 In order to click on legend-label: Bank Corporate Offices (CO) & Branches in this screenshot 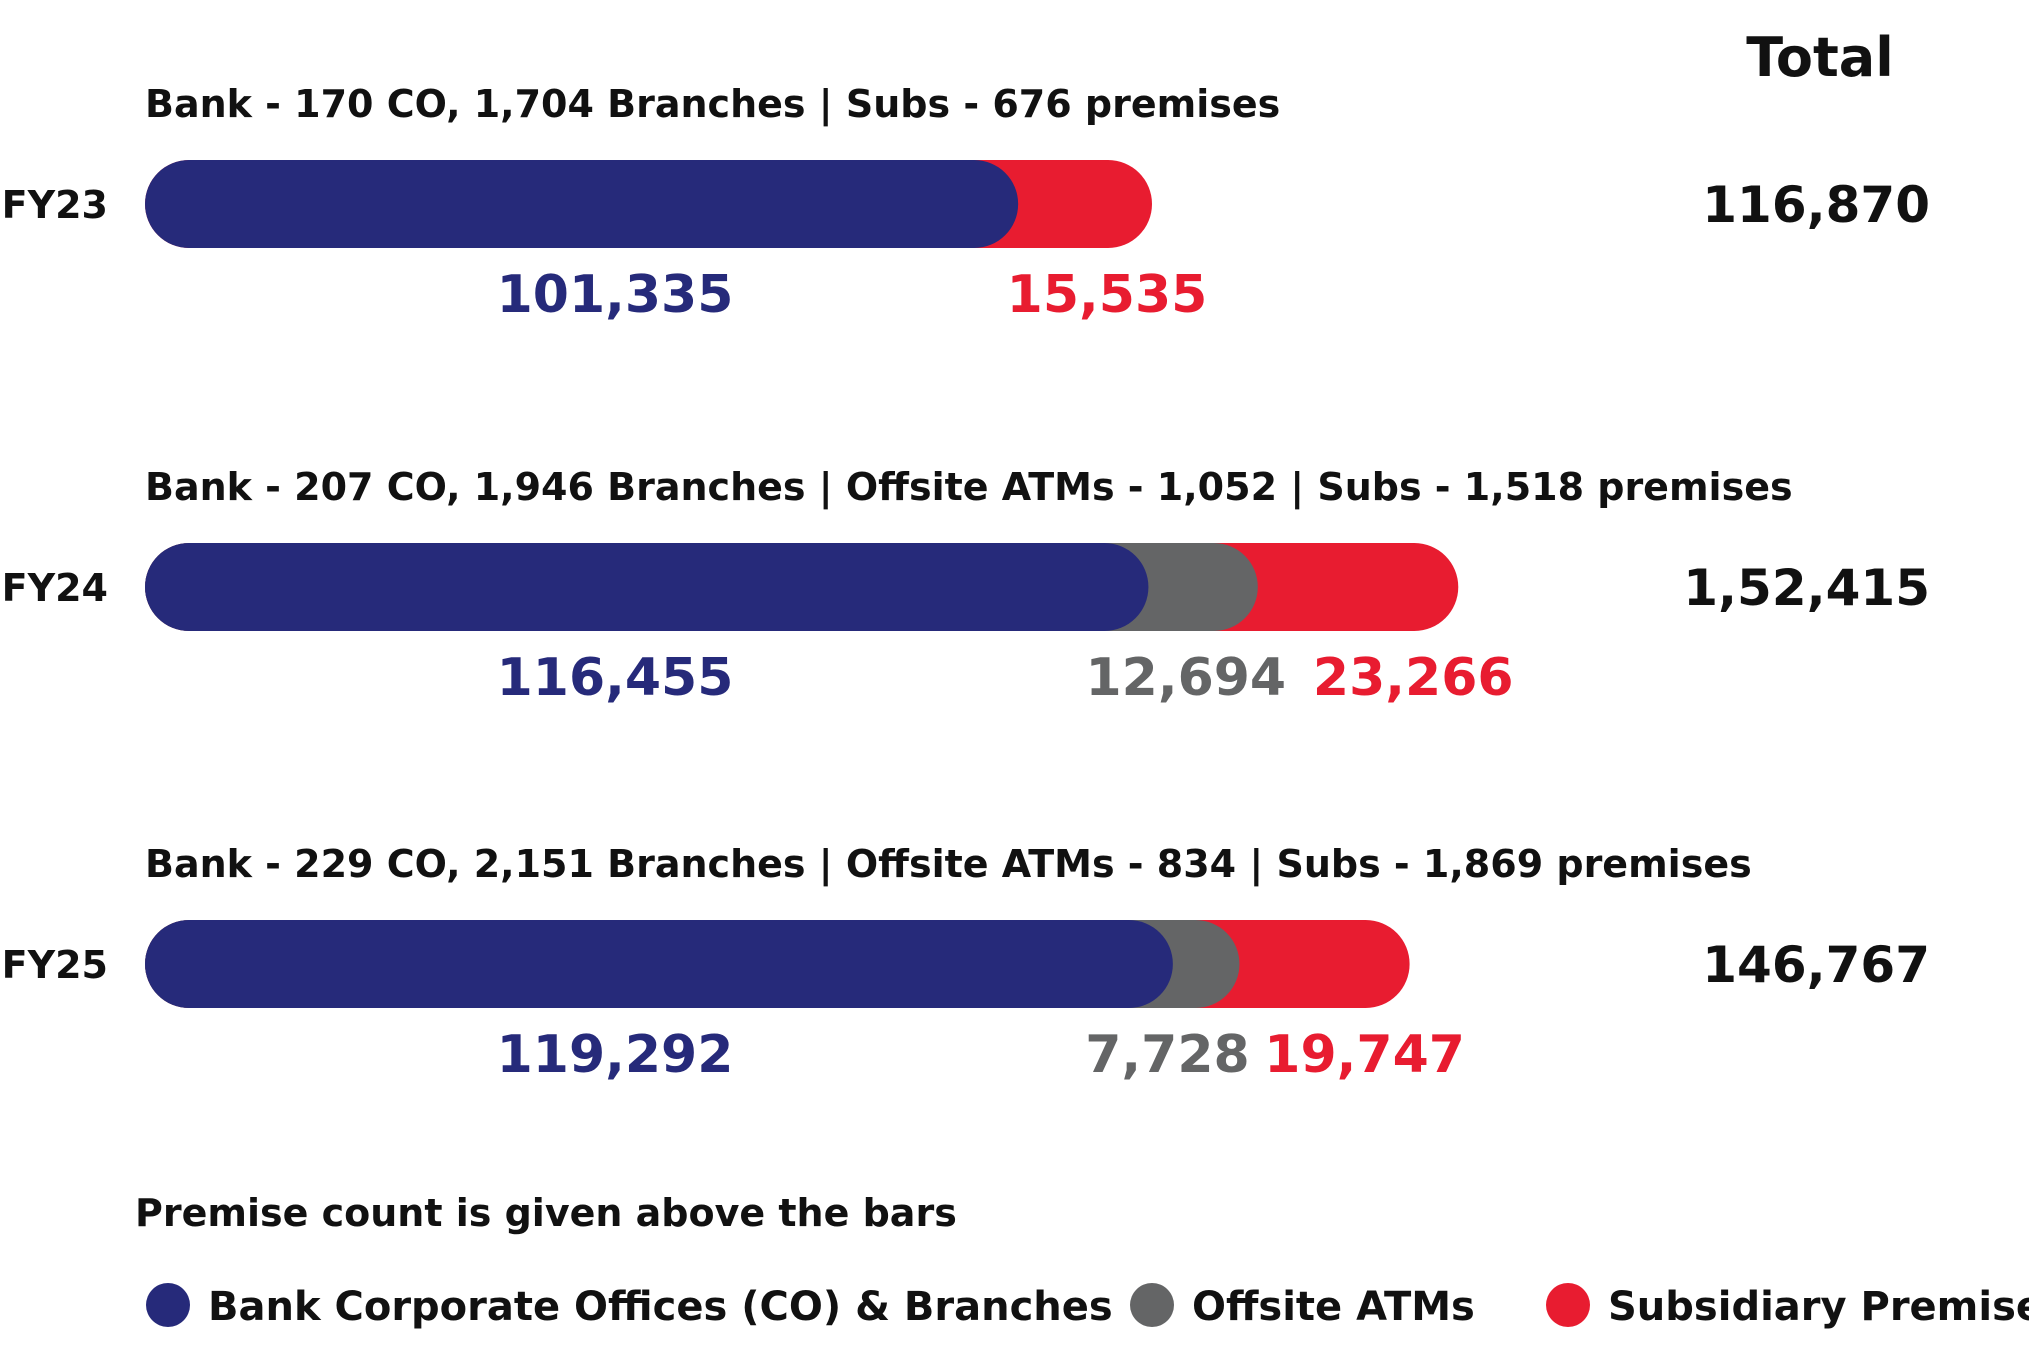, I will do `click(660, 1307)`.